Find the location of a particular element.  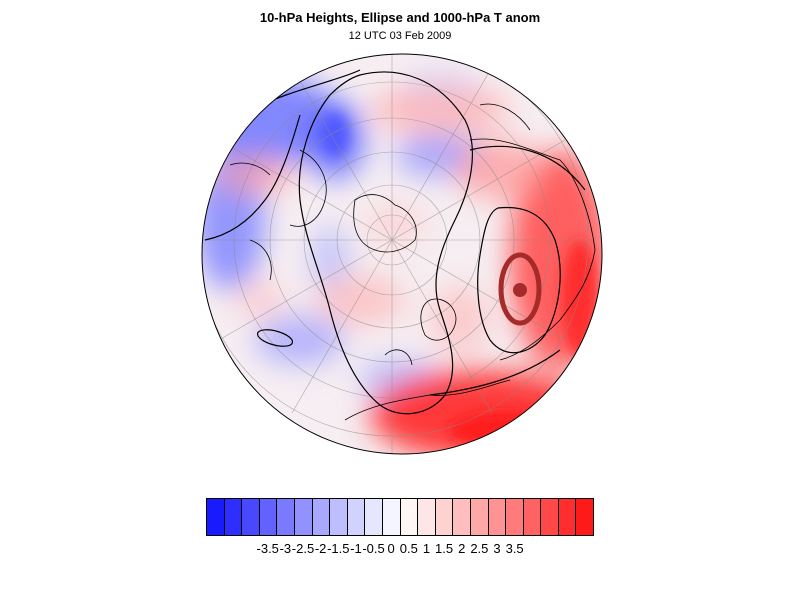

colorbar-tick-label: 0.5 is located at coordinates (408, 548).